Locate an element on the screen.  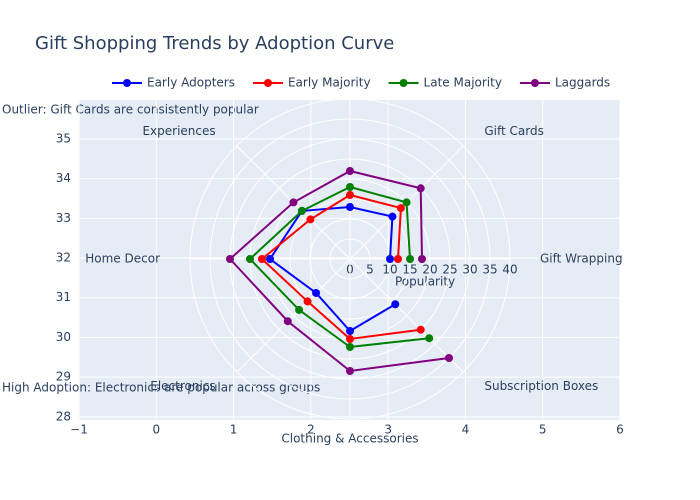
radial-tick-label: 20 is located at coordinates (429, 270).